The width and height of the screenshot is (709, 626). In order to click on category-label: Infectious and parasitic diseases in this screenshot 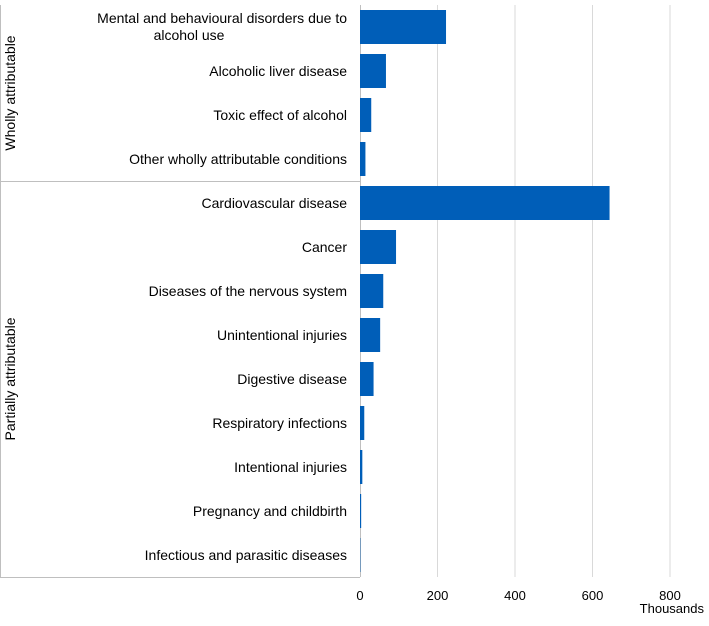, I will do `click(246, 555)`.